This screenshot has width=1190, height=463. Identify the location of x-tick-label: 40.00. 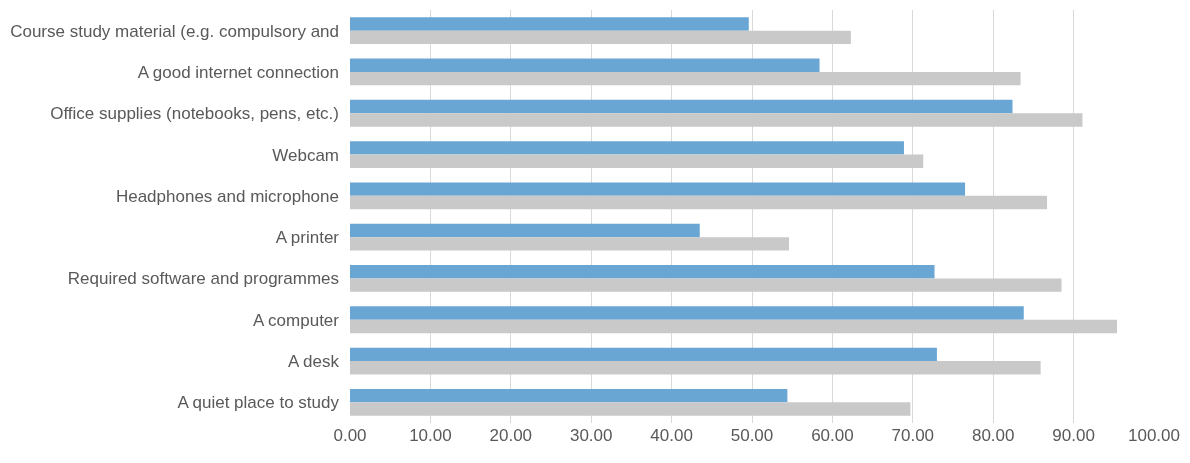
(671, 435).